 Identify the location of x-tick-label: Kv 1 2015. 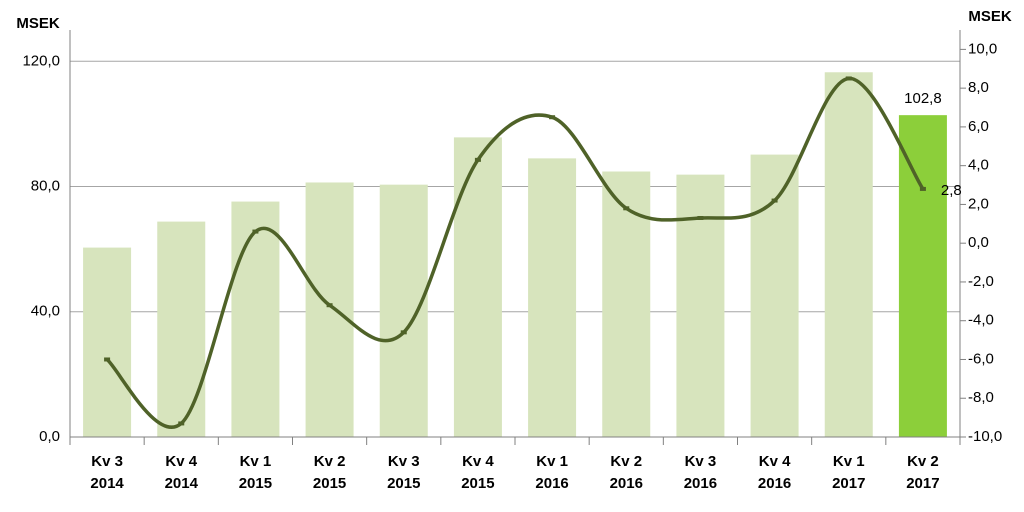
(255, 472).